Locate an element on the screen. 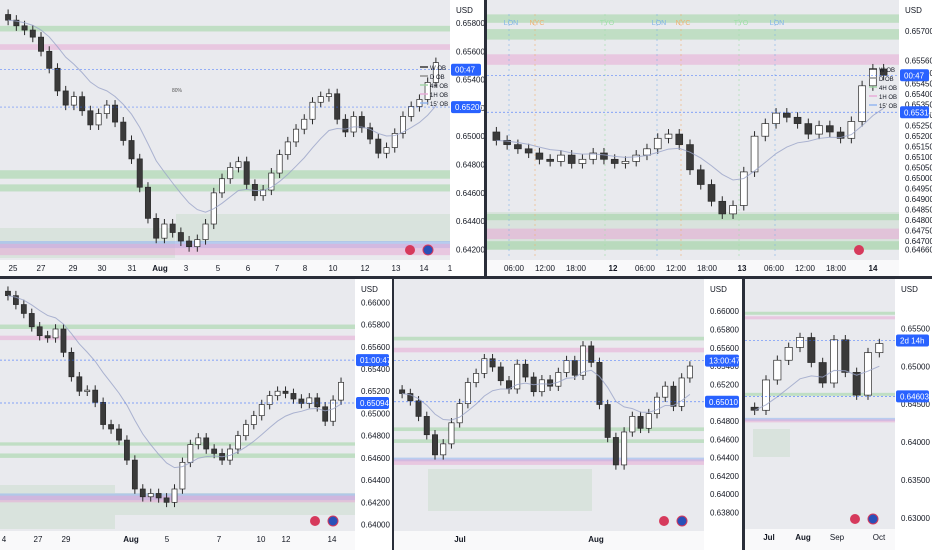 The image size is (932, 550). time-tick-label: 10 is located at coordinates (261, 539).